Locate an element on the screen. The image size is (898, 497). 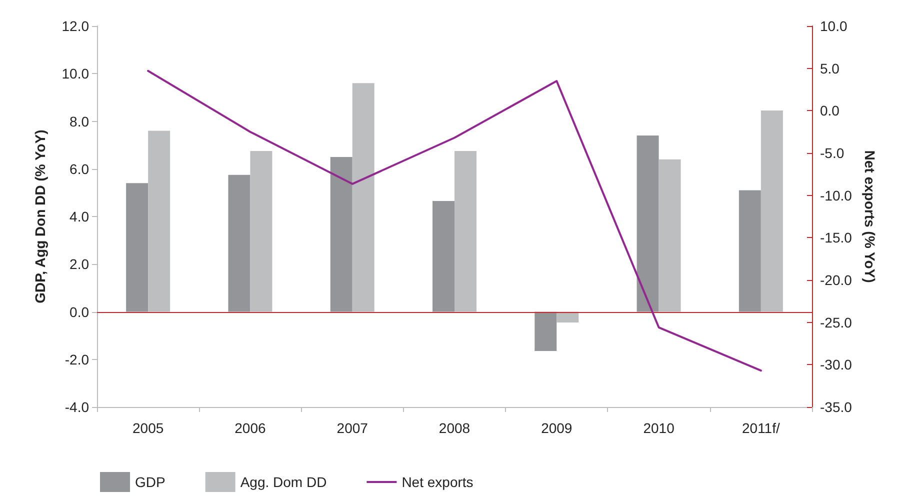
y-tick-label: 12.0 is located at coordinates (76, 26).